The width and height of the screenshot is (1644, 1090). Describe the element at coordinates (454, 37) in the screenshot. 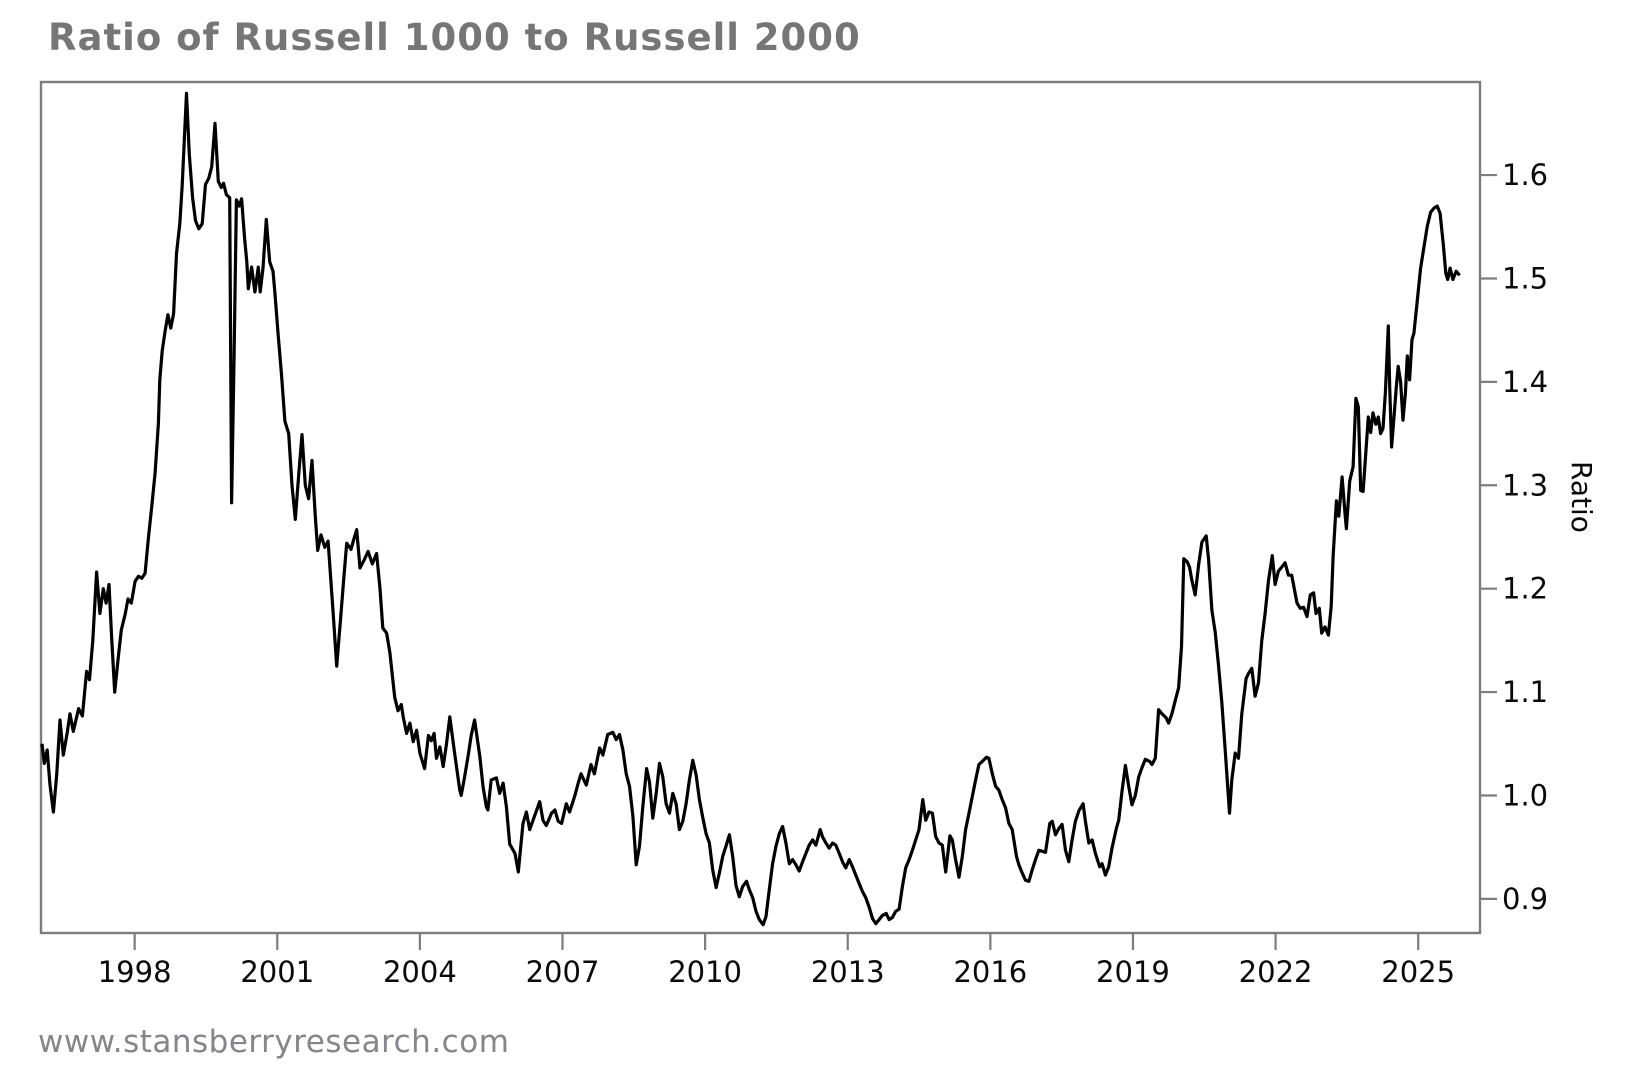

I see `chart-title: Ratio of Russell 1000 to Russell 2000` at that location.